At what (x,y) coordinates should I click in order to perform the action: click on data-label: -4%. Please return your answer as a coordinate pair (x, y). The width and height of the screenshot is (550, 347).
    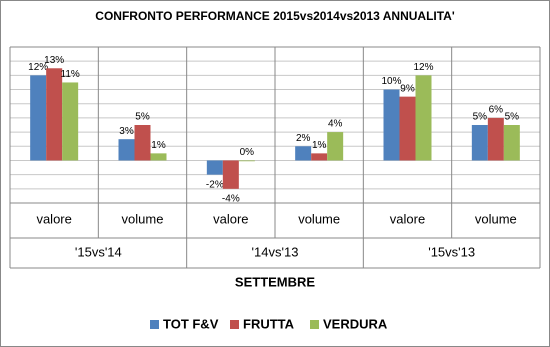
    Looking at the image, I should click on (231, 198).